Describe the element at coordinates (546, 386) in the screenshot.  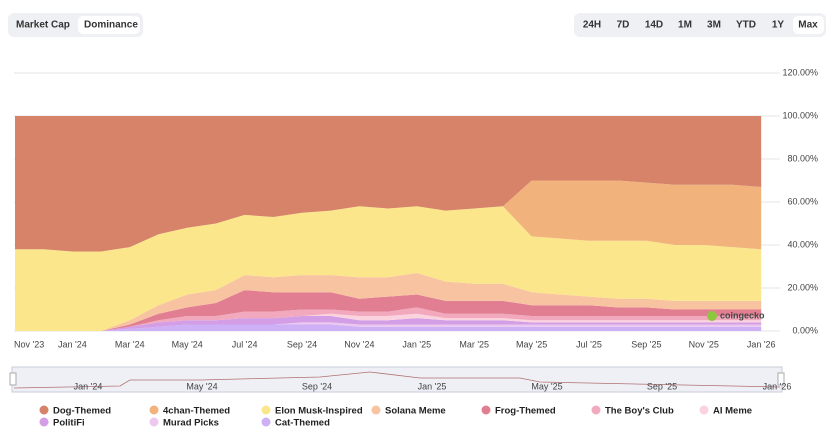
I see `navigator-label: May '25` at that location.